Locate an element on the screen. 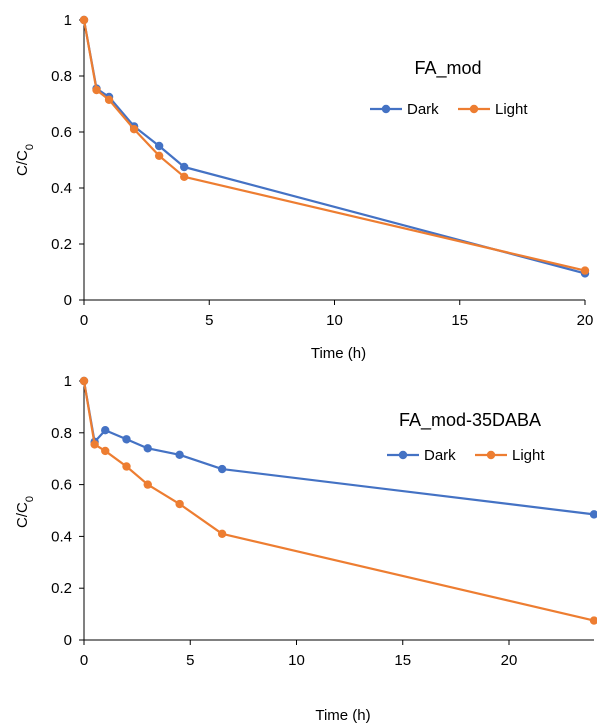 This screenshot has height=728, width=597. panel-title: FA_mod-35DABA is located at coordinates (470, 420).